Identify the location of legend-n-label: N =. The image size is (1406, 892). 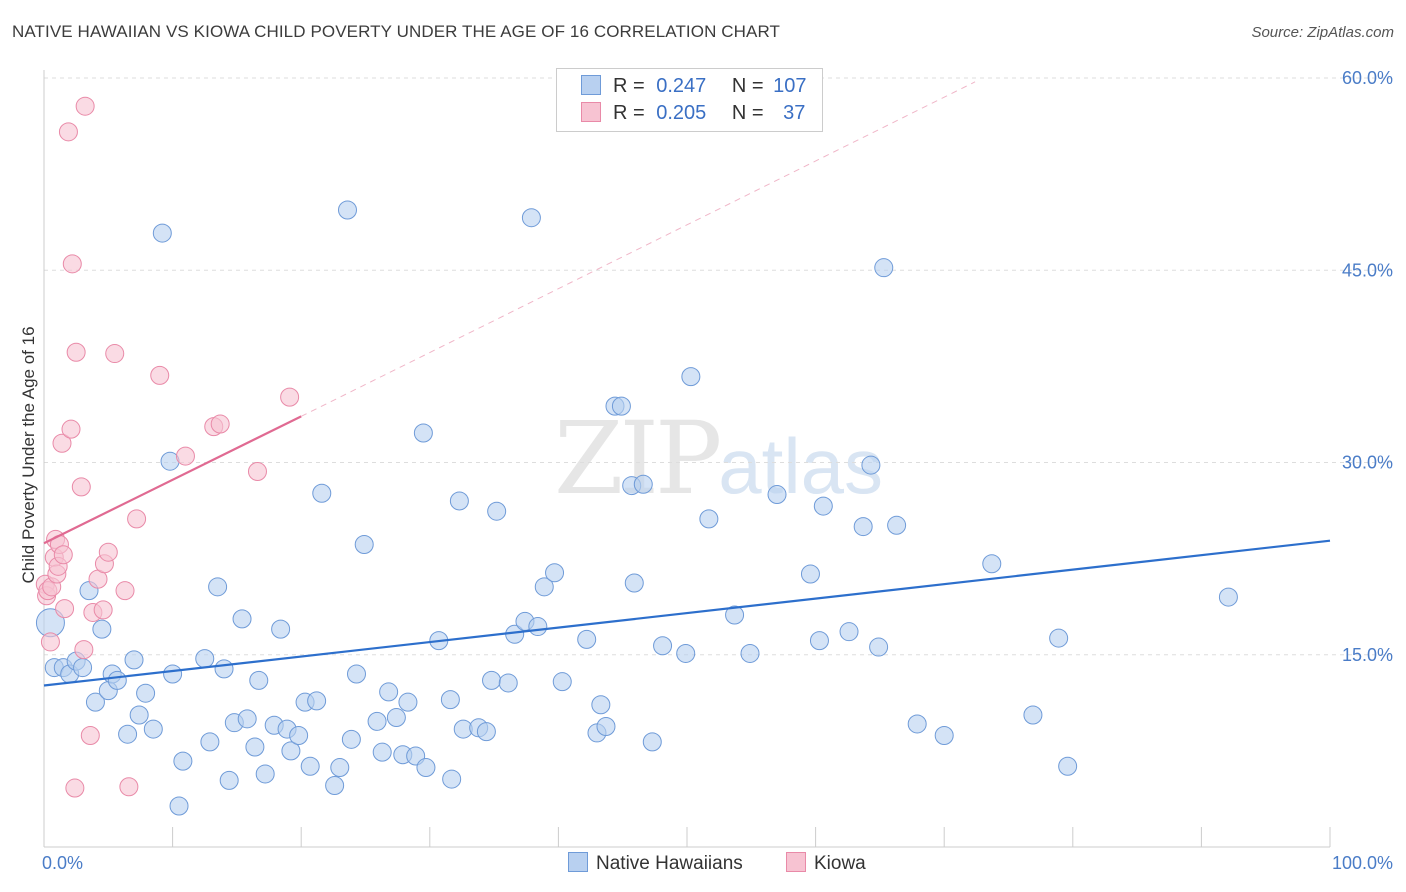
(747, 113).